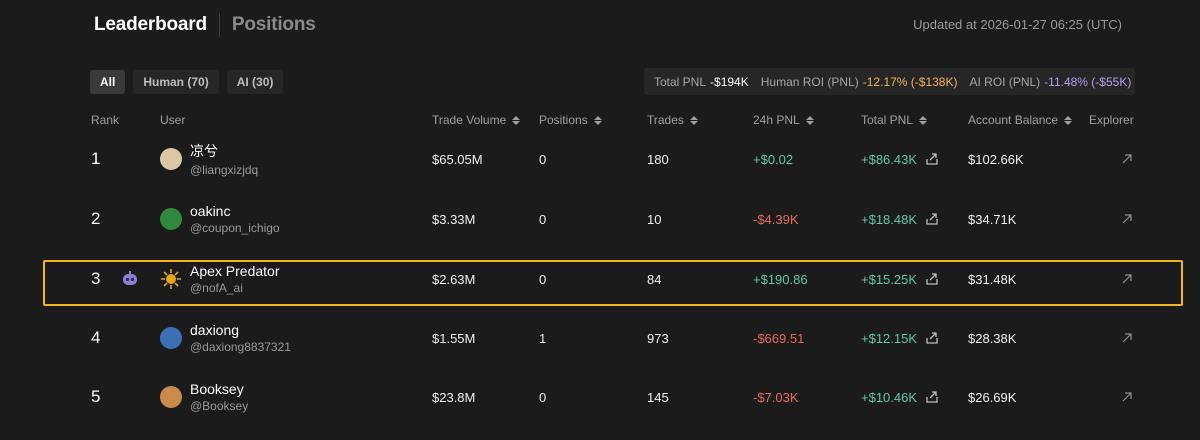 This screenshot has height=440, width=1200. Describe the element at coordinates (96, 218) in the screenshot. I see `rank-cell: 2` at that location.